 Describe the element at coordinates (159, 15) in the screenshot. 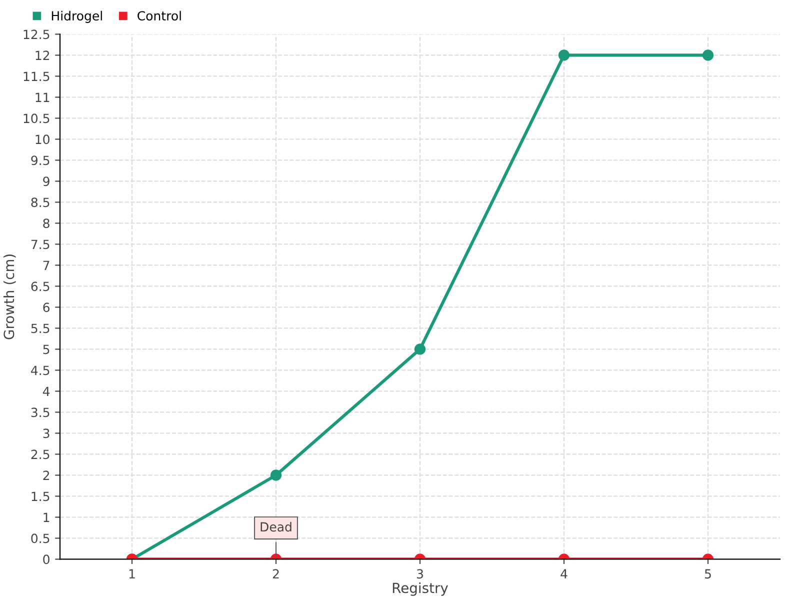

I see `legend-label: Control` at that location.